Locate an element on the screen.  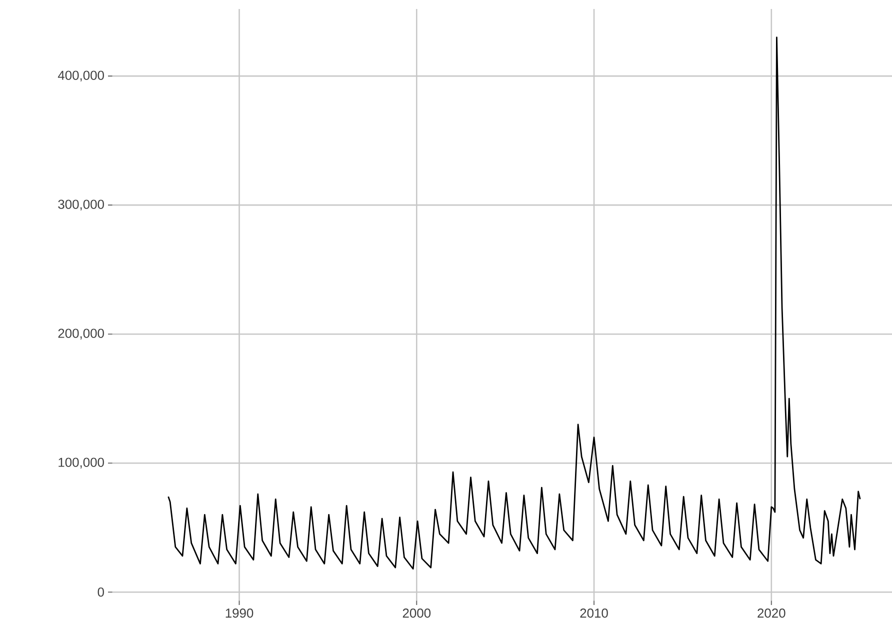
x-tick-label: 2000 is located at coordinates (416, 613).